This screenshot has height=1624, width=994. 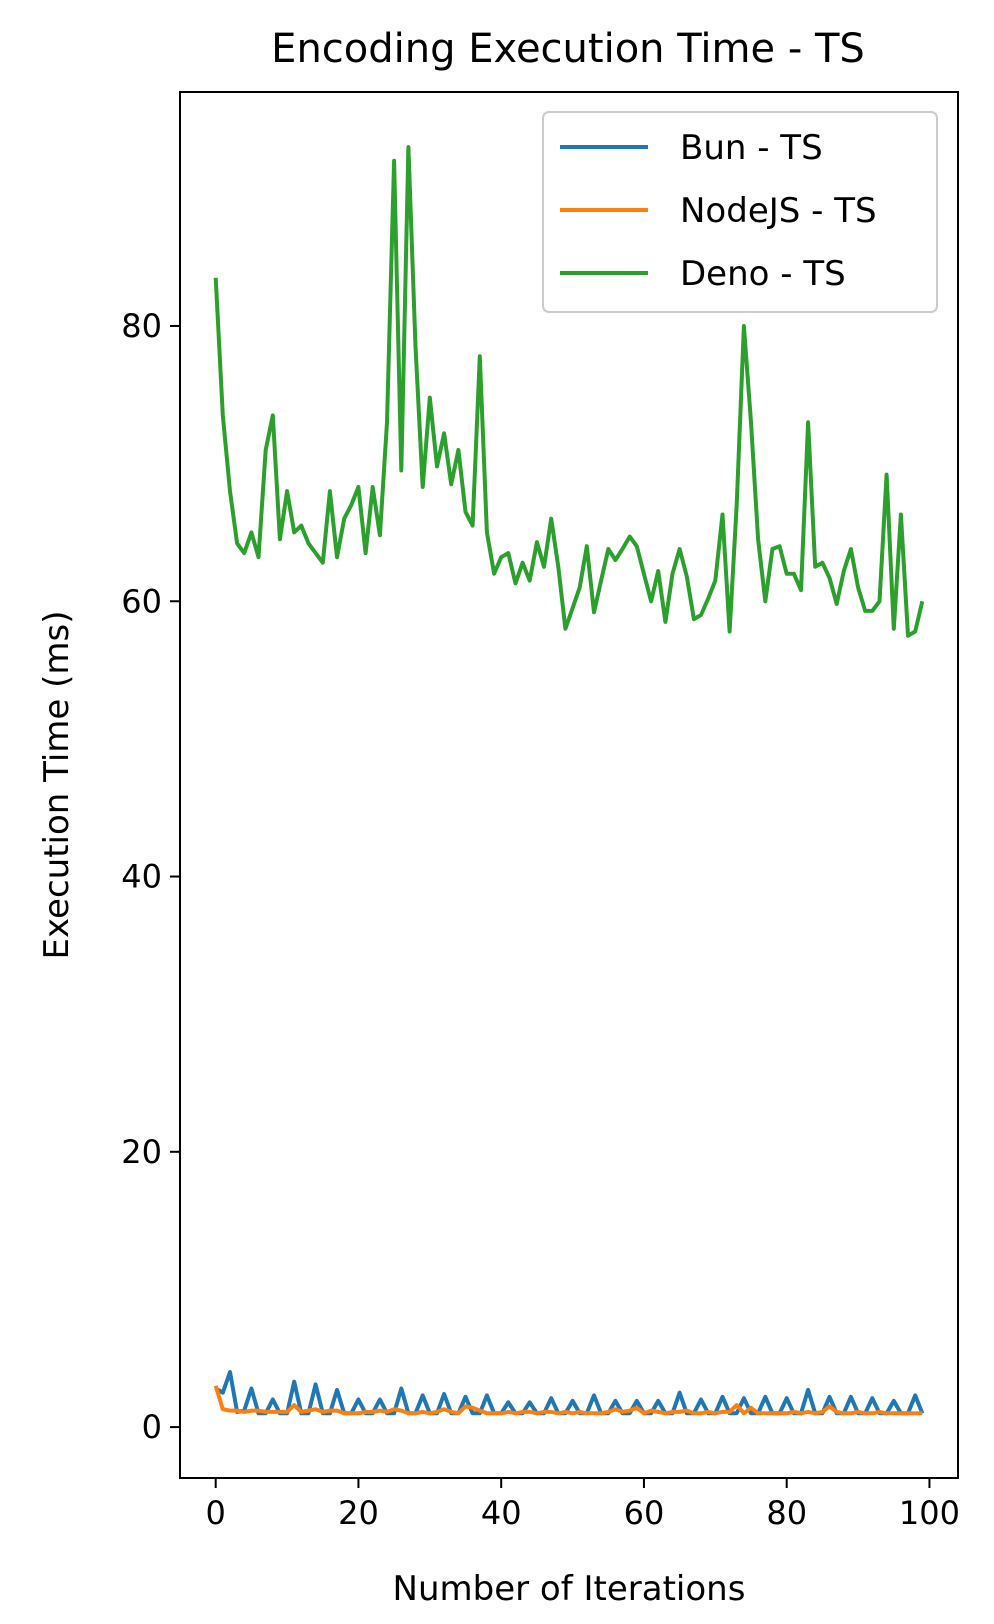 I want to click on legend-label-3: Deno - TS, so click(x=763, y=274).